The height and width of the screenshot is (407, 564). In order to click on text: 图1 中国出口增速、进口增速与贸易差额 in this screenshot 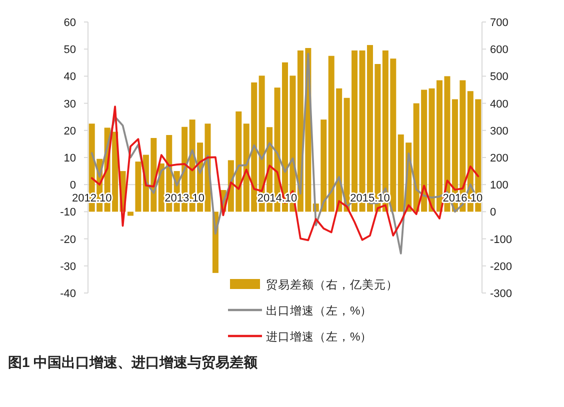, I will do `click(133, 362)`.